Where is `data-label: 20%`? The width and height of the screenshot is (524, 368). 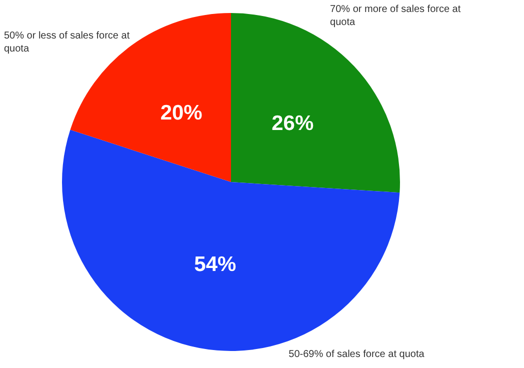 data-label: 20% is located at coordinates (181, 112).